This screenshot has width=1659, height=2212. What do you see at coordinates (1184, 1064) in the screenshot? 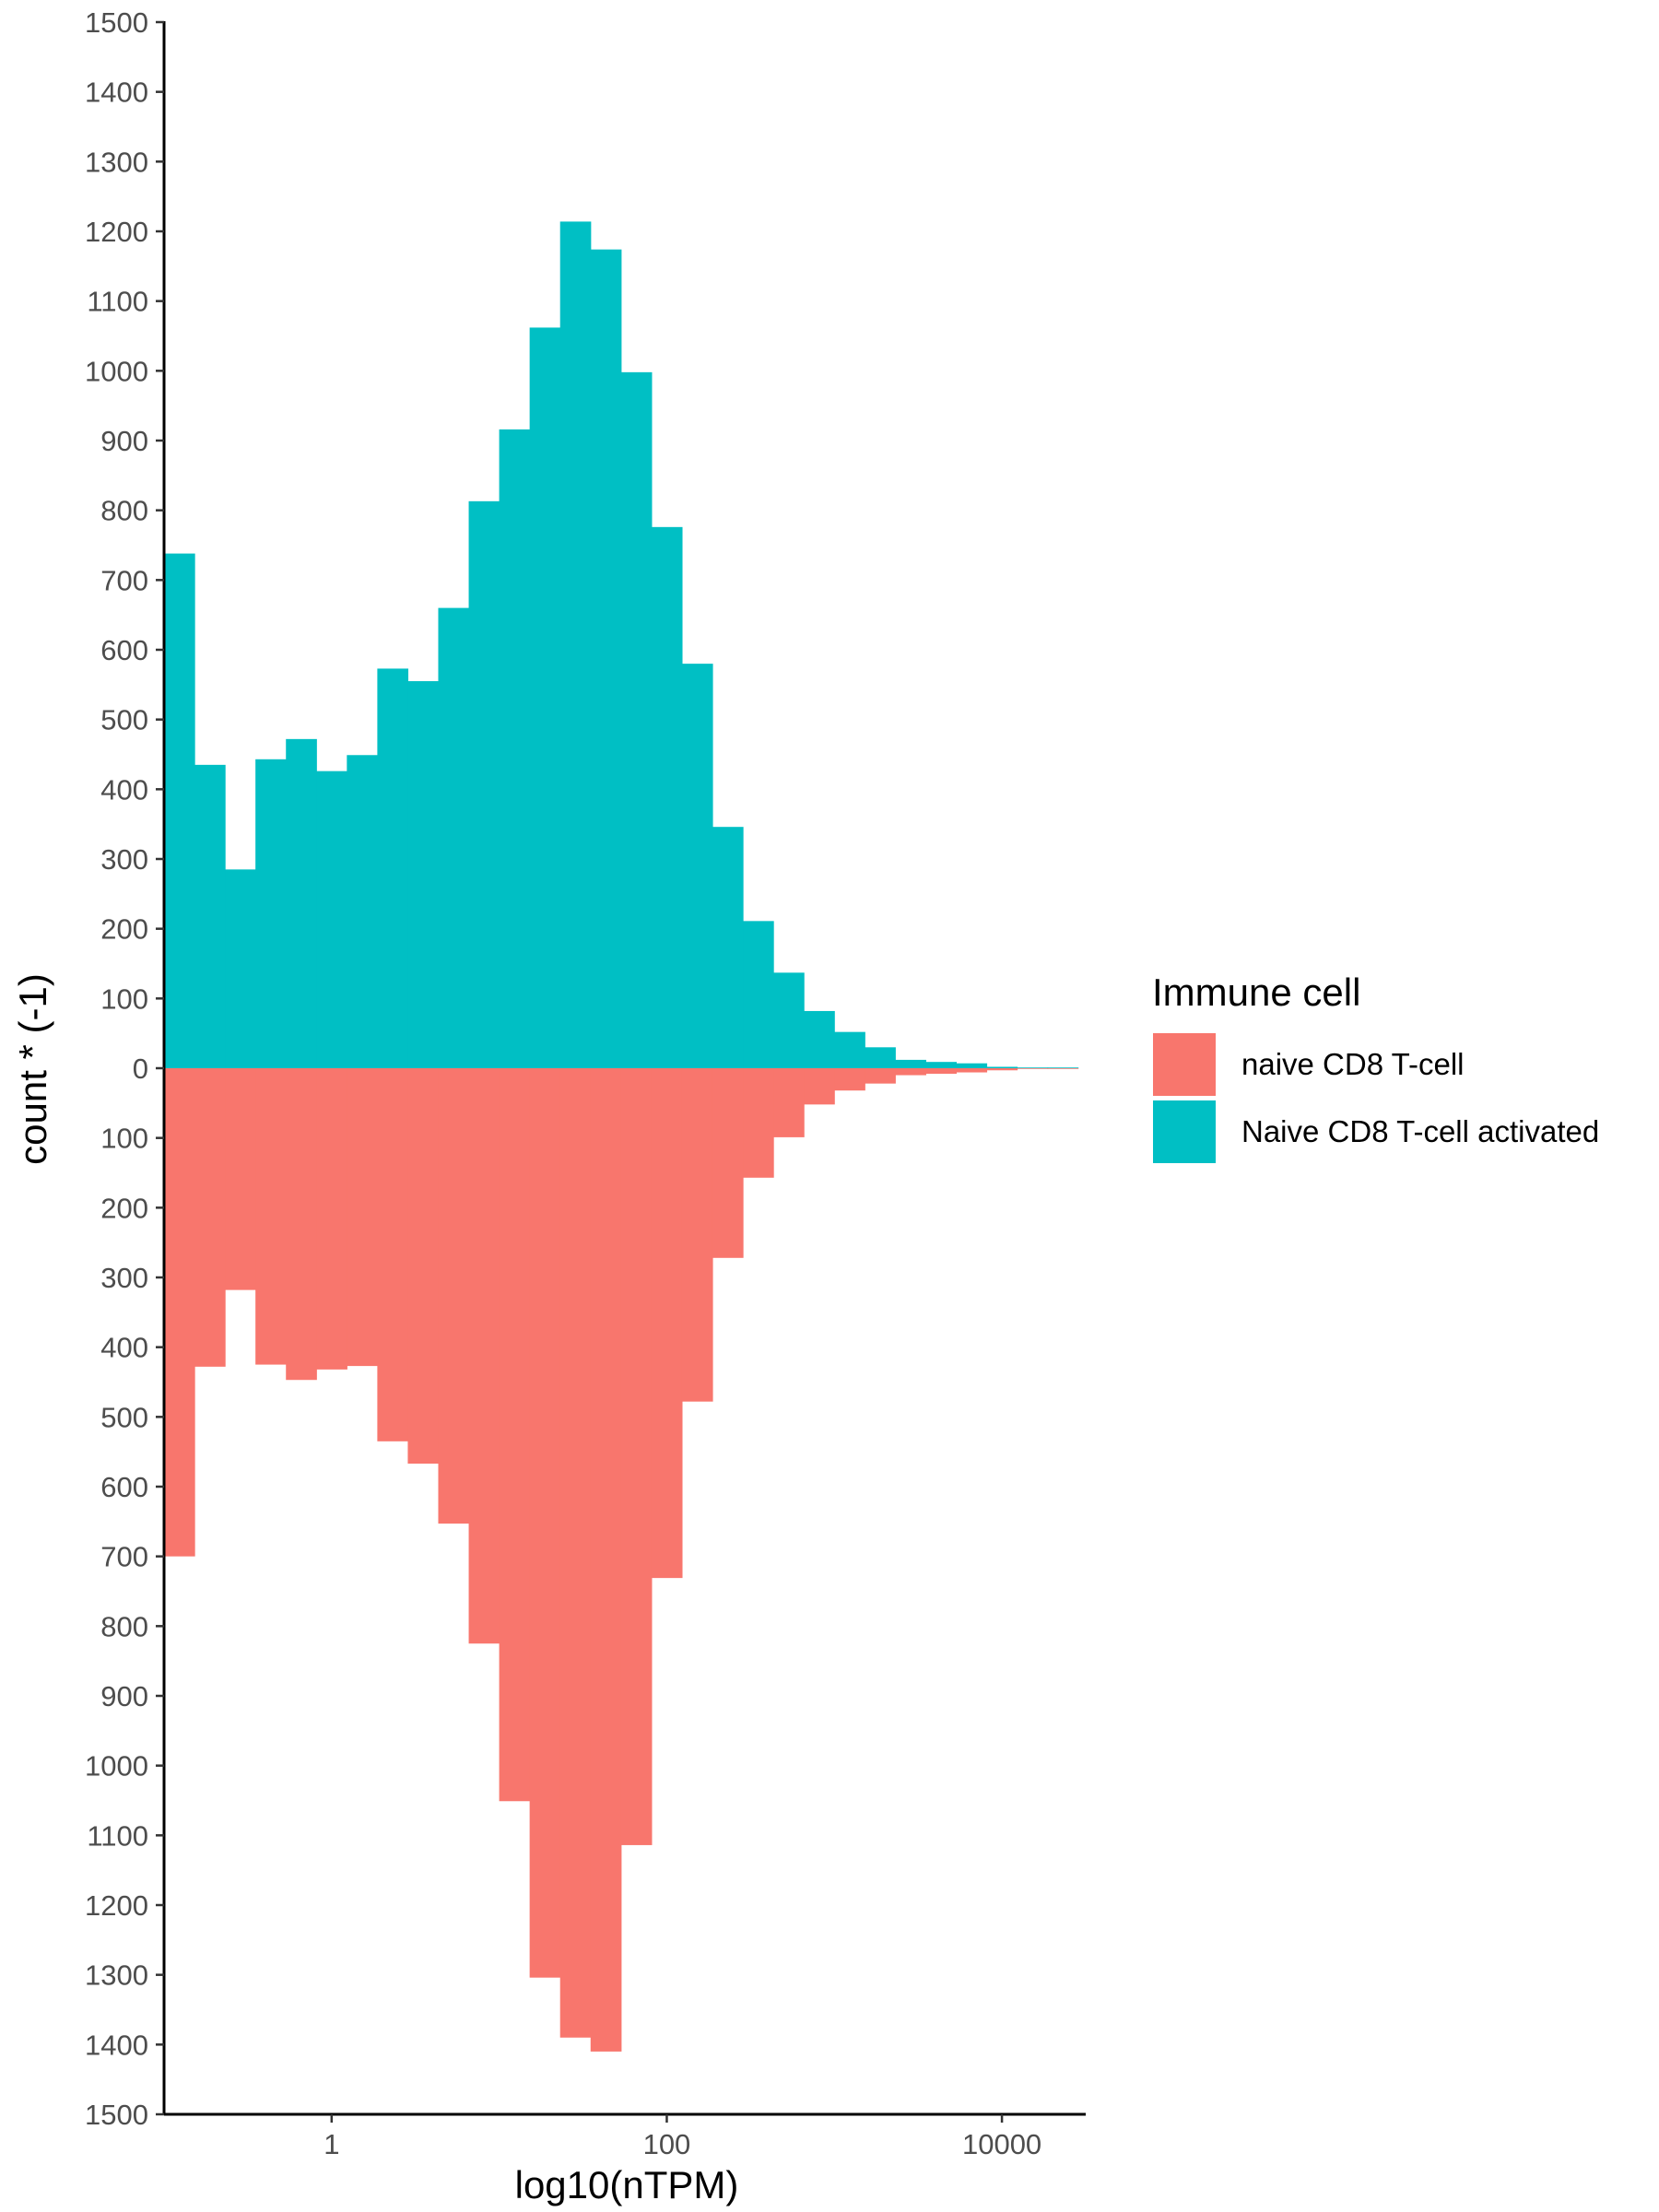
I see `legend-swatch-naive` at bounding box center [1184, 1064].